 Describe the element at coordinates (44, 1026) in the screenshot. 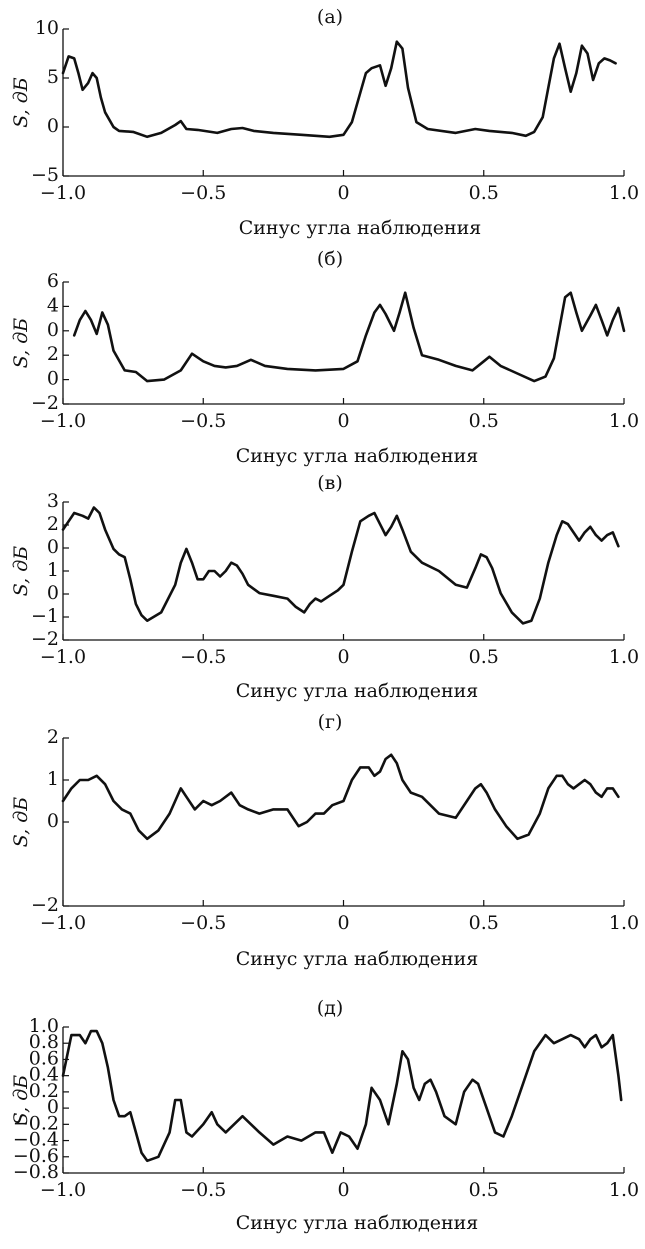

I see `y-tick-label: 1.0` at that location.